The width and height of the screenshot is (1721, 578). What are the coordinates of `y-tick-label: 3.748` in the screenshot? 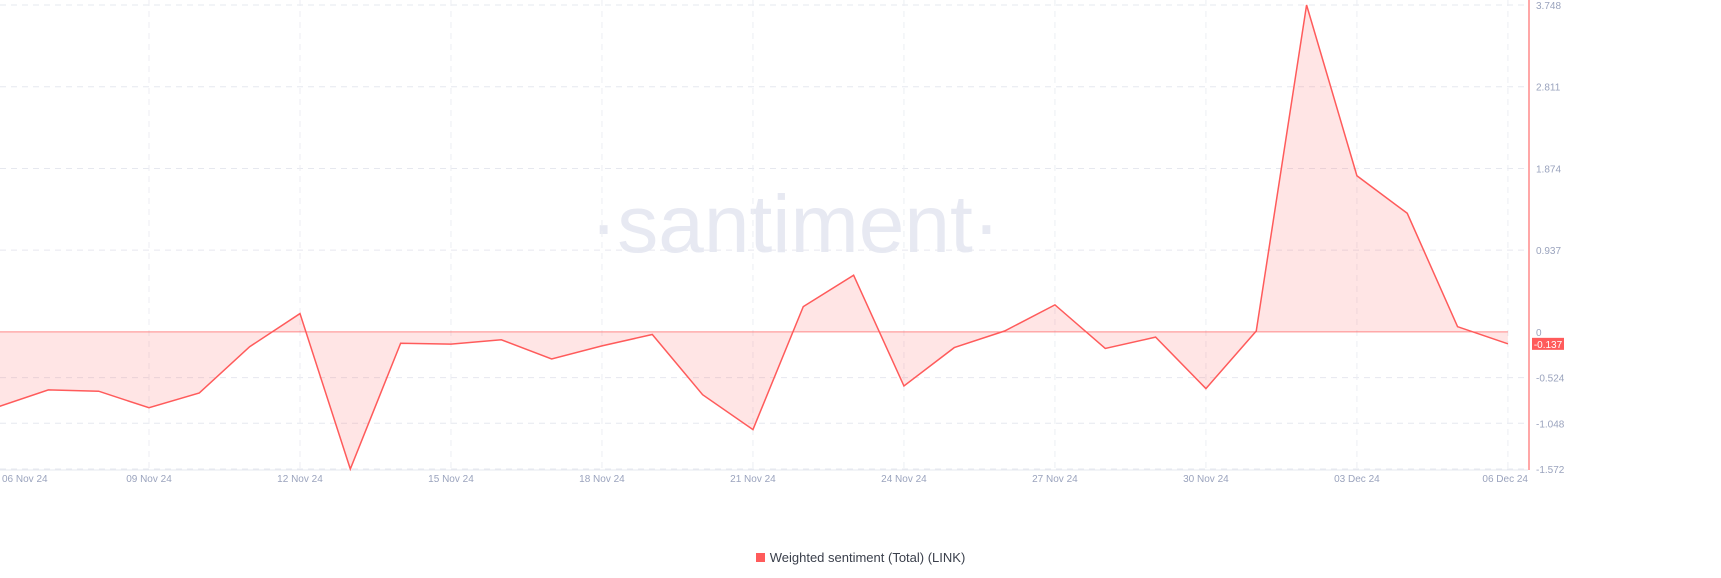 It's located at (1548, 6).